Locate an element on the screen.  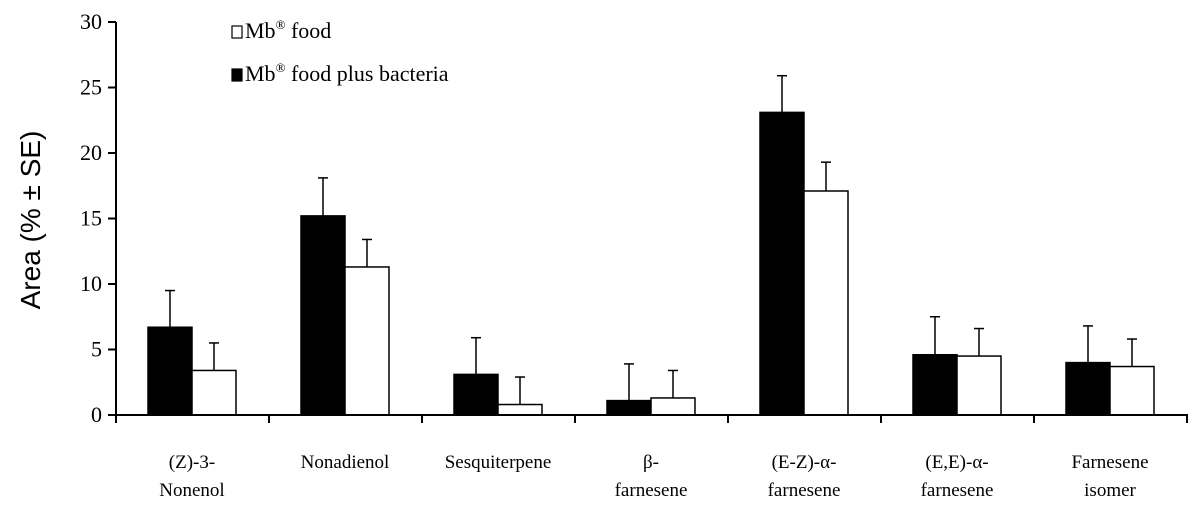
x-category-label: Nonadienol is located at coordinates (345, 462).